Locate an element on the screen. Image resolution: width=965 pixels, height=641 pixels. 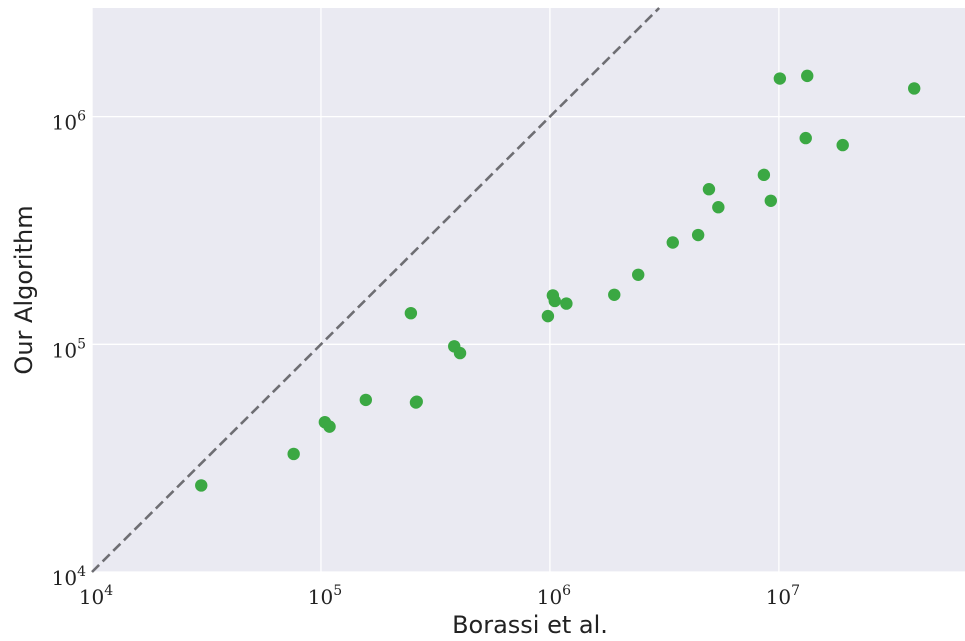
x-tick-label: 10⁵ is located at coordinates (325, 596).